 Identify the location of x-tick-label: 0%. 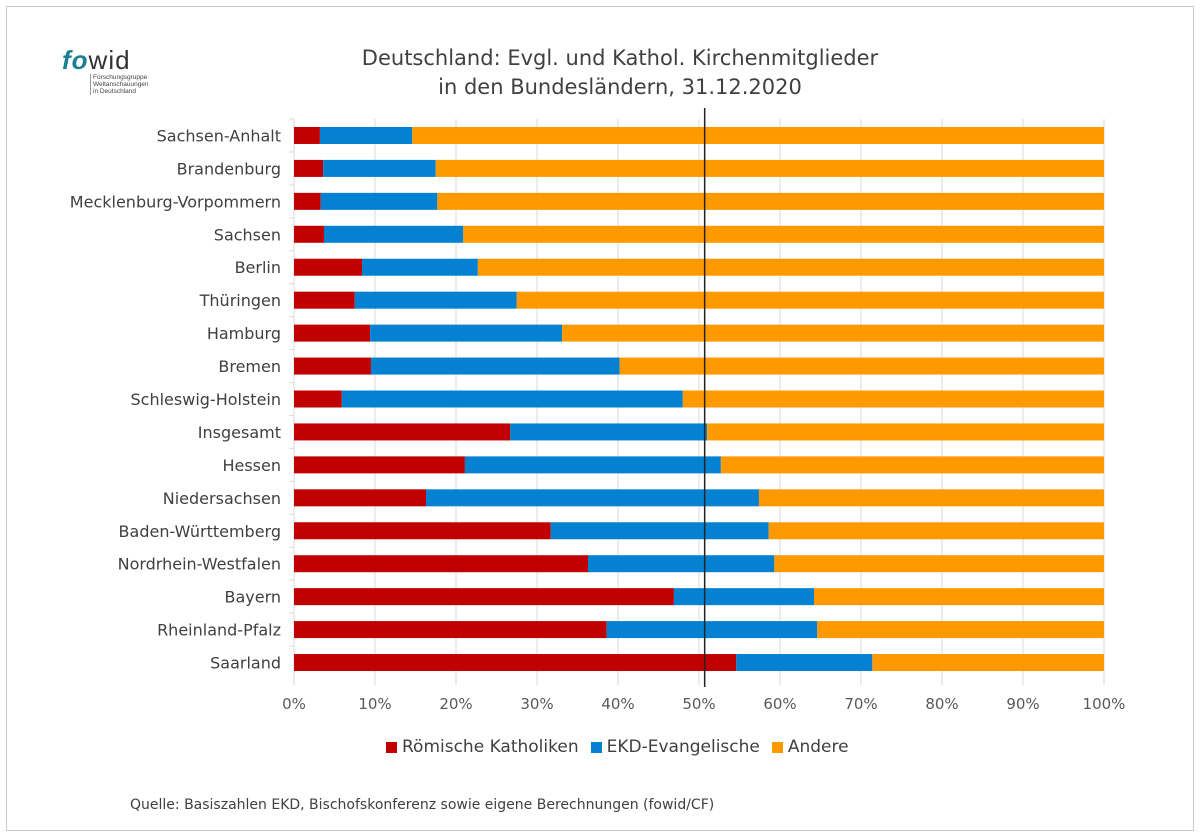
(294, 704).